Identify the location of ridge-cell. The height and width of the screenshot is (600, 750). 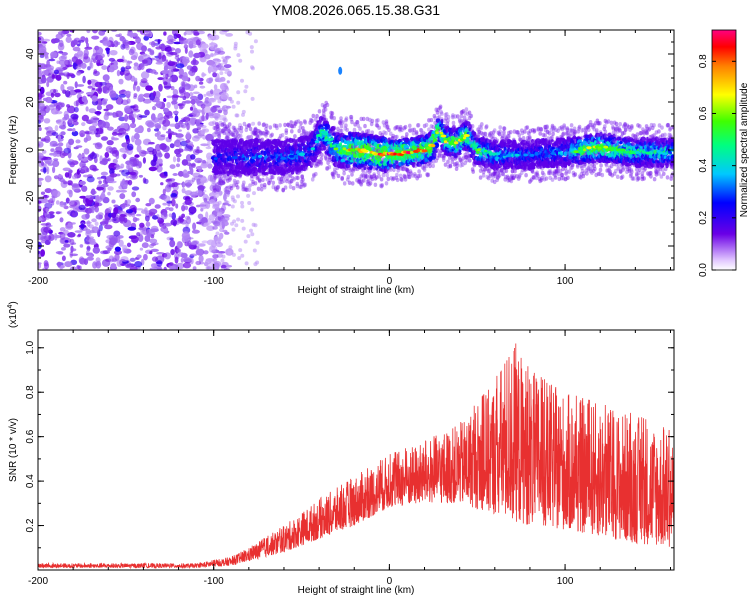
(294, 140).